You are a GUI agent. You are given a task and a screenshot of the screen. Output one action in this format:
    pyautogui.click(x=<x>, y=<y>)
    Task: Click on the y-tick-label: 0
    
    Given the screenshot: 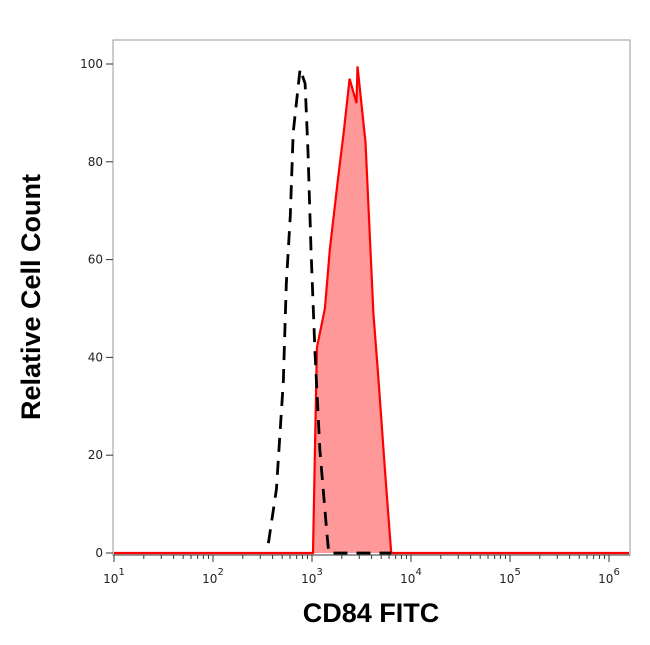 What is the action you would take?
    pyautogui.click(x=99, y=553)
    